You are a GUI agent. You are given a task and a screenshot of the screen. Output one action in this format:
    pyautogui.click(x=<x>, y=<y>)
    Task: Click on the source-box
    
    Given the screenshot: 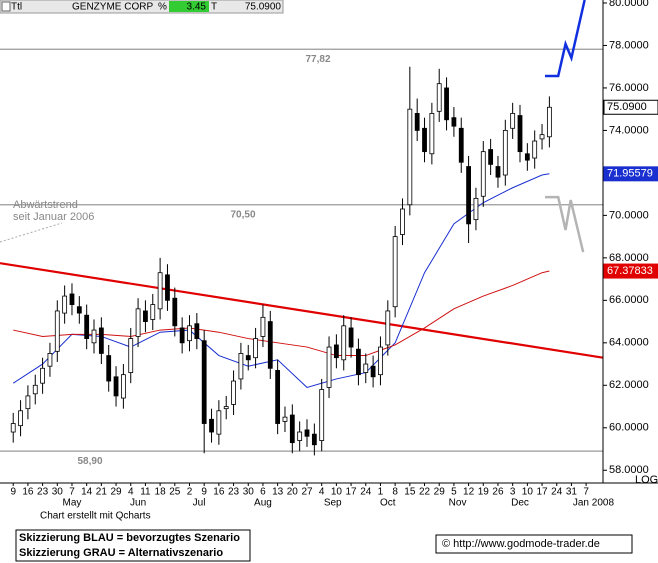 What is the action you would take?
    pyautogui.click(x=534, y=544)
    